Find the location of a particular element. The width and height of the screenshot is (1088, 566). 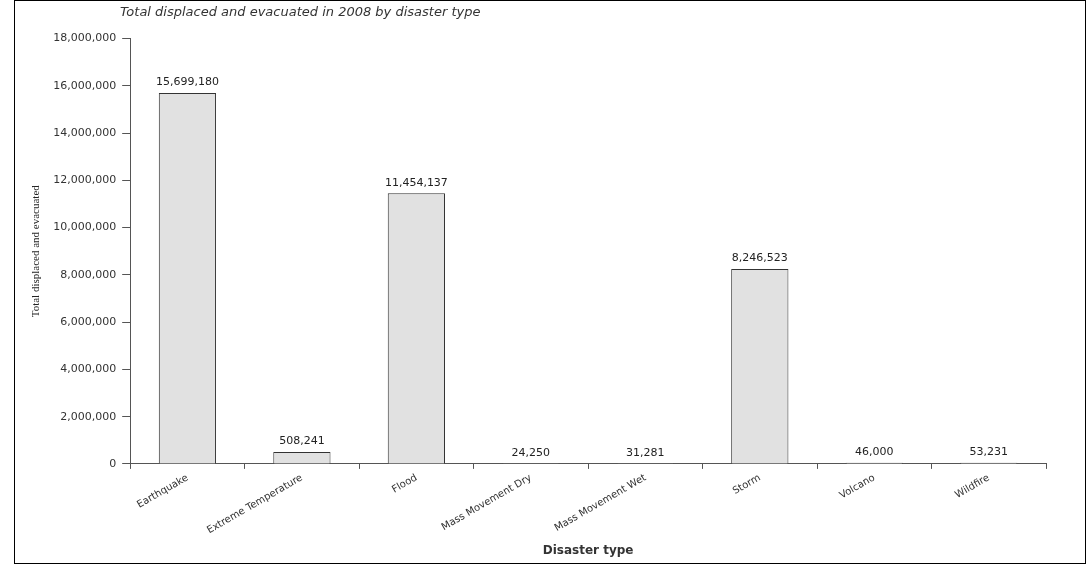

y-tick-label: 2,000,000 is located at coordinates (88, 416).